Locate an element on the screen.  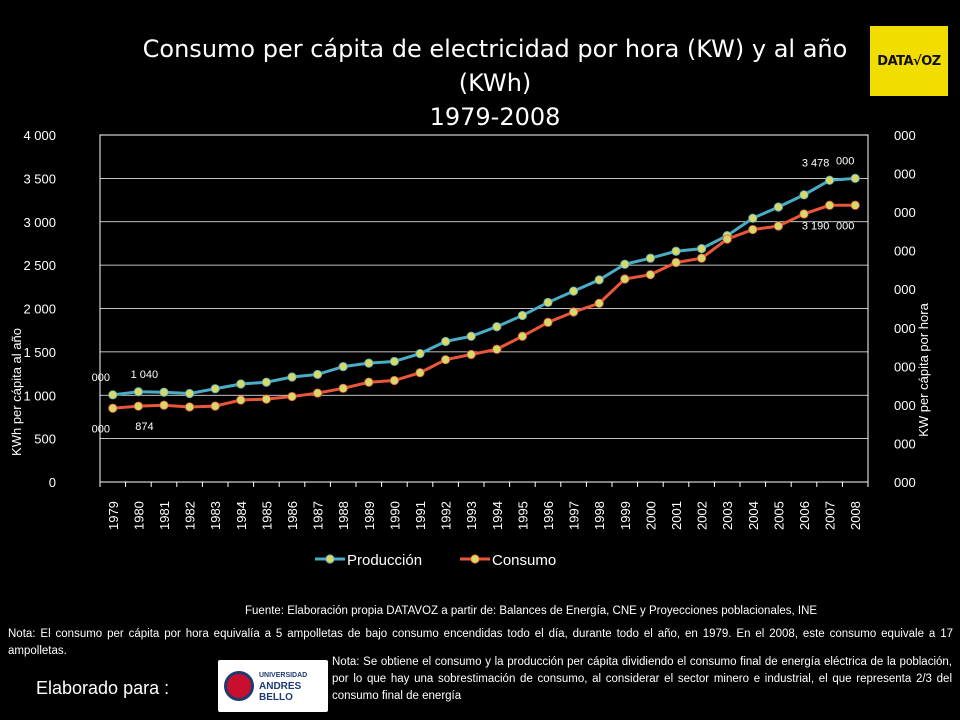
data-label: 1 040 is located at coordinates (145, 375).